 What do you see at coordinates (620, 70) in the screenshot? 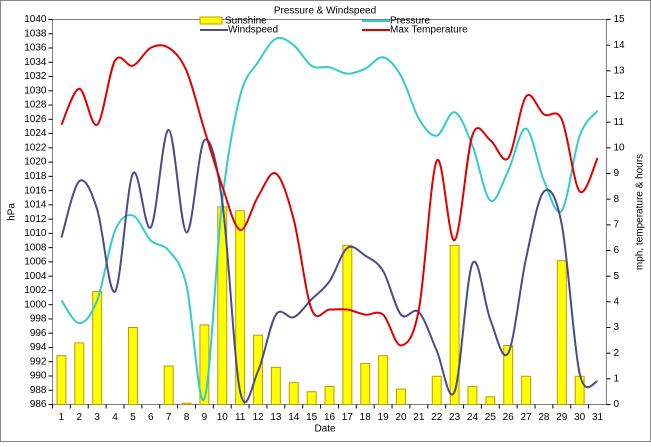
I see `y2-tick-label: 13` at bounding box center [620, 70].